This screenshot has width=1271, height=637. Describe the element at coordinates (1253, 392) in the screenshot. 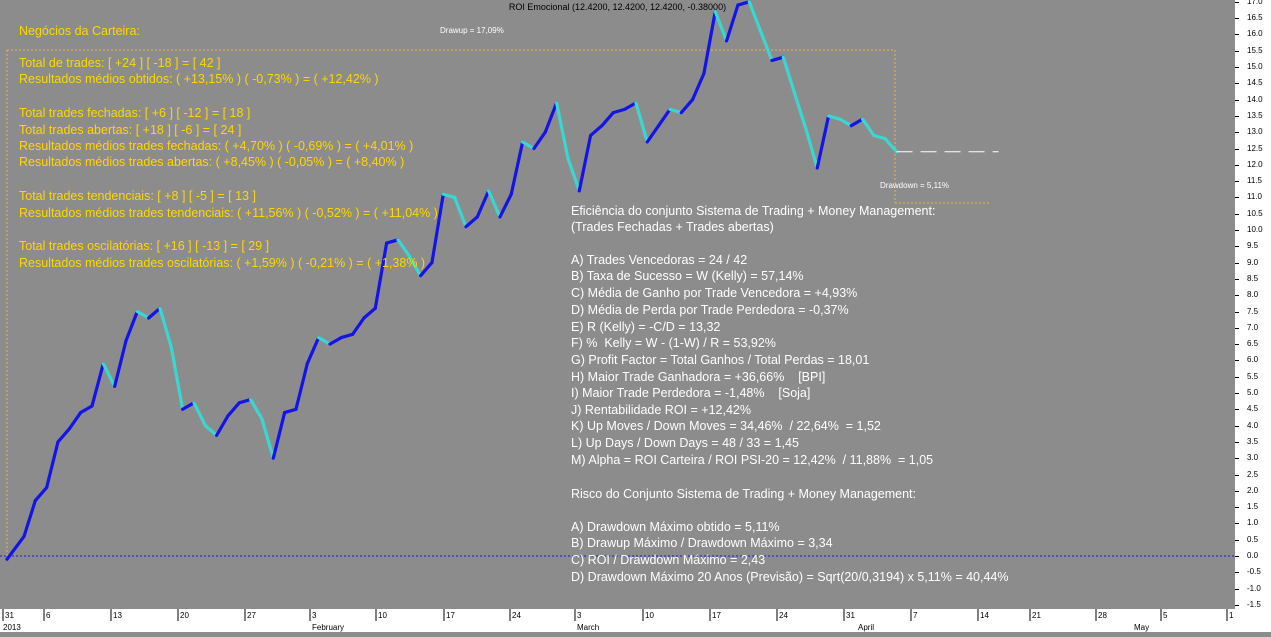

I see `y-tick-label: 5.0` at that location.